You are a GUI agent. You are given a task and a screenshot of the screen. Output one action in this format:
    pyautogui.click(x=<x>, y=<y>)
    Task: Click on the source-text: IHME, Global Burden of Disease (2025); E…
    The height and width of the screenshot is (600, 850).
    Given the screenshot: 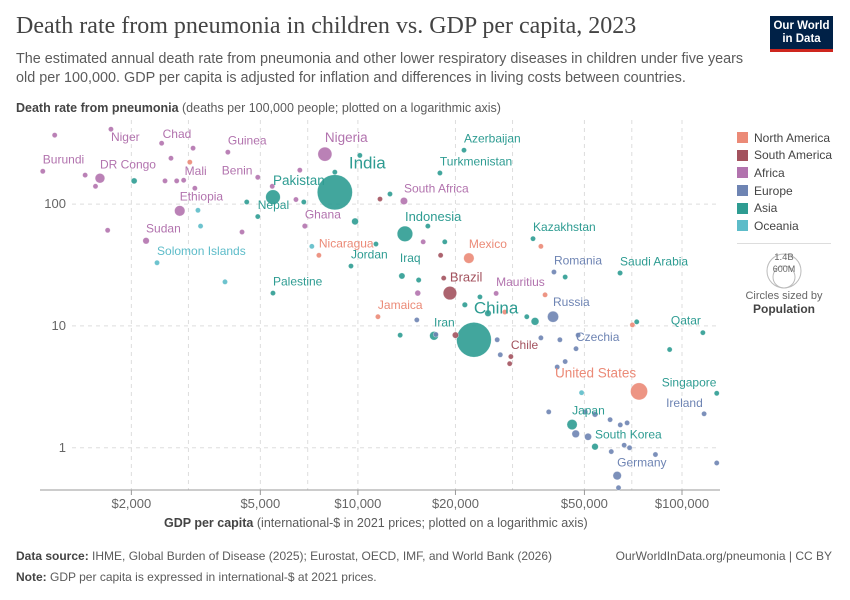 What is the action you would take?
    pyautogui.click(x=322, y=556)
    